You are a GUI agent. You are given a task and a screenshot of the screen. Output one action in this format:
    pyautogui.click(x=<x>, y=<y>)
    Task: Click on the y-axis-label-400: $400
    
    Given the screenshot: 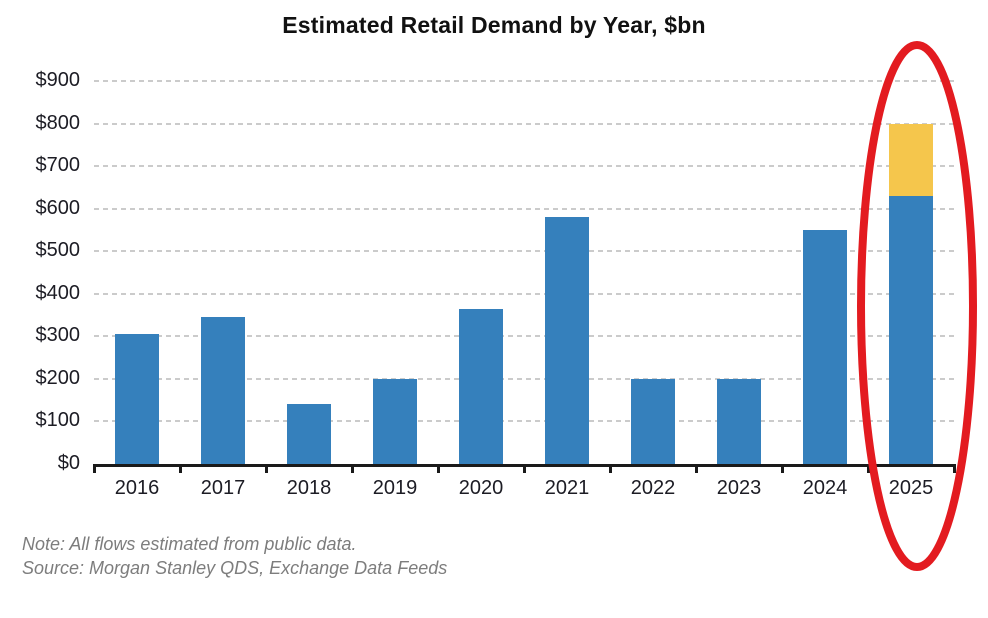 What is the action you would take?
    pyautogui.click(x=58, y=292)
    